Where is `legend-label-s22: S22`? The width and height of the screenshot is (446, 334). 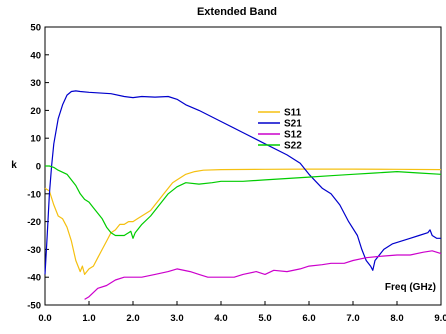 legend-label-s22: S22 is located at coordinates (293, 146).